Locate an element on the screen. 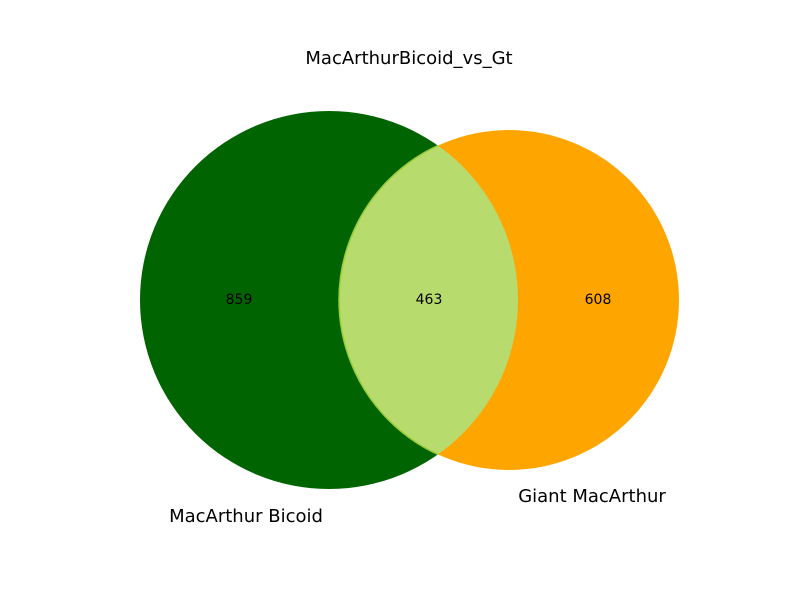  set-b-only-count: 608 is located at coordinates (598, 300).